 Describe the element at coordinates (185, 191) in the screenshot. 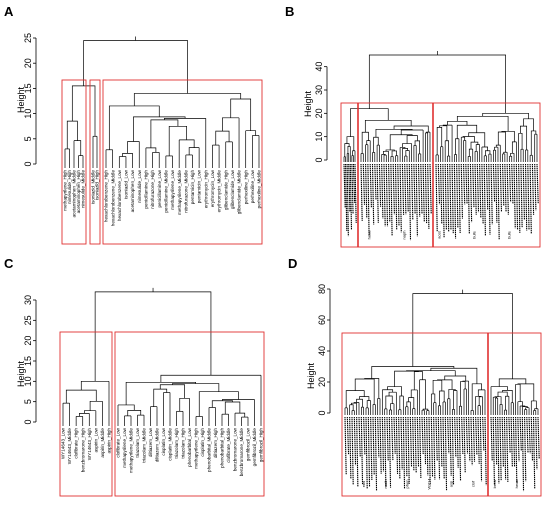

I see `leaf-label: nitrofurazone_Middle` at that location.